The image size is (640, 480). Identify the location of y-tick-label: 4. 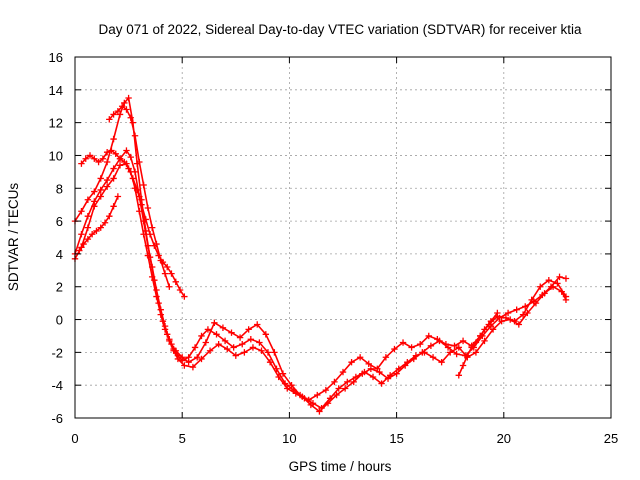
(59, 254).